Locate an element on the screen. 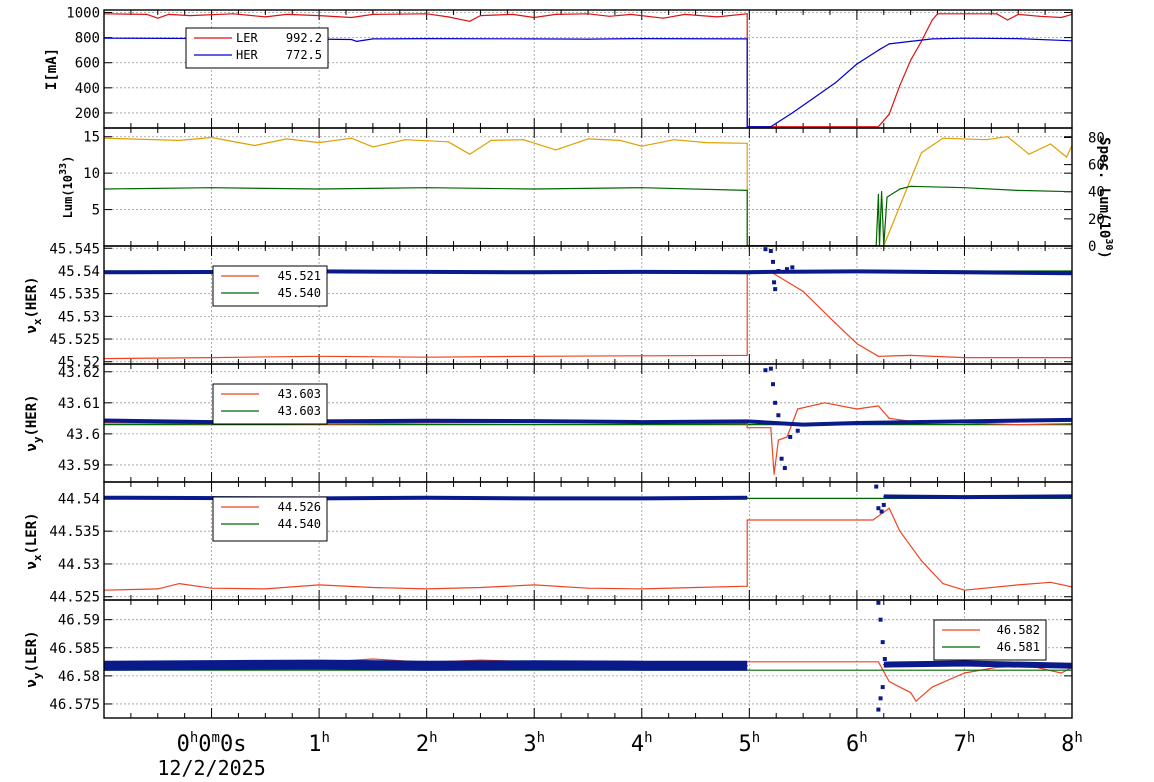 This screenshot has width=1154, height=782. legend-value: 992.2 is located at coordinates (304, 38).